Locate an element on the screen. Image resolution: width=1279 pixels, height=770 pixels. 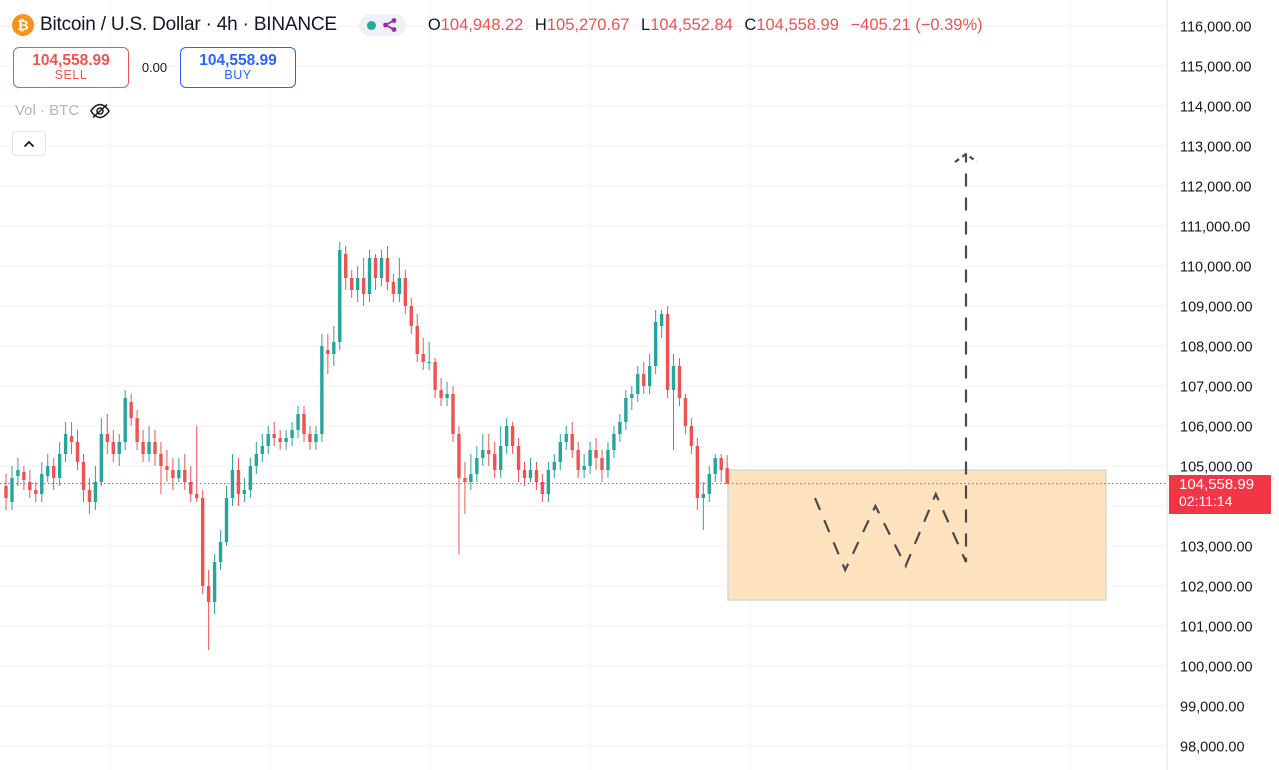
sell-button: 104,558.99 SELL is located at coordinates (71, 67).